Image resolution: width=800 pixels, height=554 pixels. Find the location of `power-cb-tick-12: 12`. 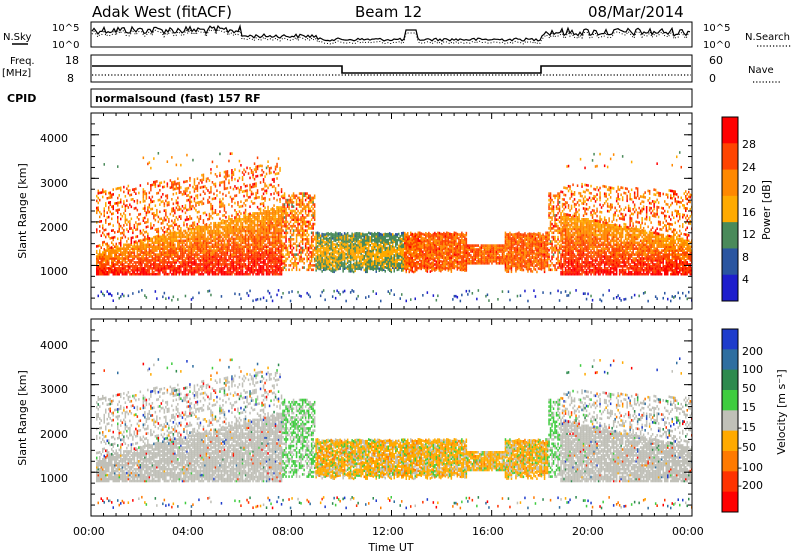

power-cb-tick-12: 12 is located at coordinates (749, 234).